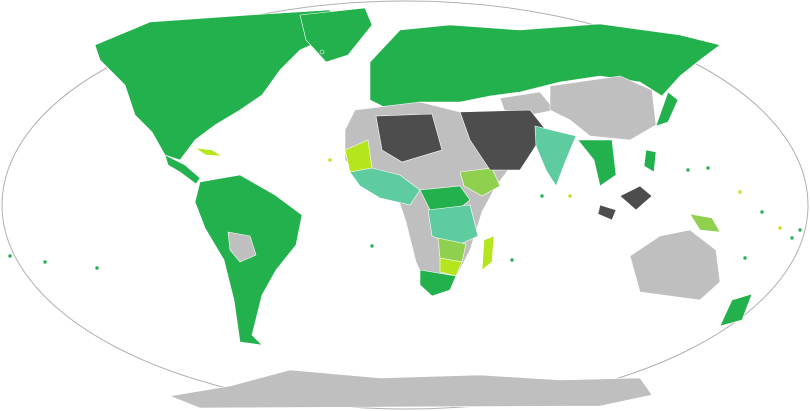 This screenshot has height=411, width=810. What do you see at coordinates (650, 161) in the screenshot?
I see `philippines` at bounding box center [650, 161].